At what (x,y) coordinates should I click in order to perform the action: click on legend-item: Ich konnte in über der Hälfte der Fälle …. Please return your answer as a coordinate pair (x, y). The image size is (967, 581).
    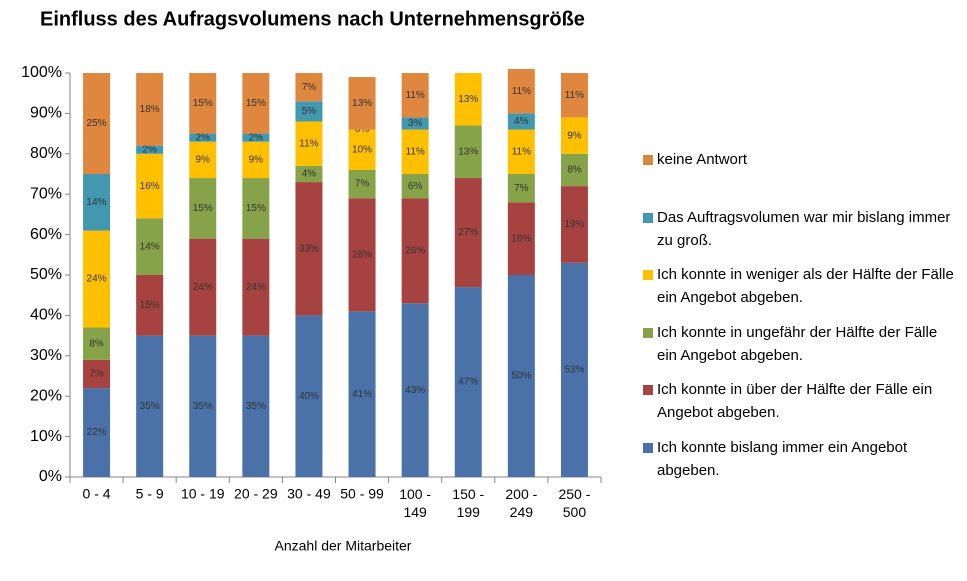
    Looking at the image, I should click on (797, 407).